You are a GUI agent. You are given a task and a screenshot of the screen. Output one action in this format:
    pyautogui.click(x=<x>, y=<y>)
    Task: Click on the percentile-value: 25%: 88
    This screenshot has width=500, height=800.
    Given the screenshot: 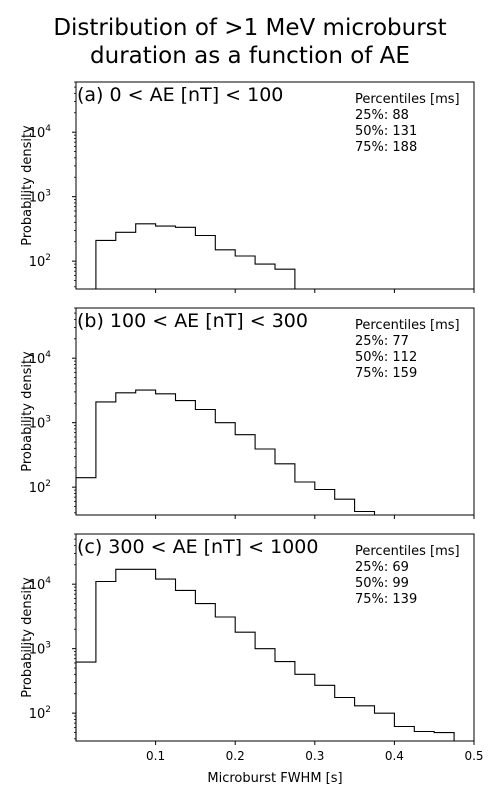 What is the action you would take?
    pyautogui.click(x=382, y=115)
    